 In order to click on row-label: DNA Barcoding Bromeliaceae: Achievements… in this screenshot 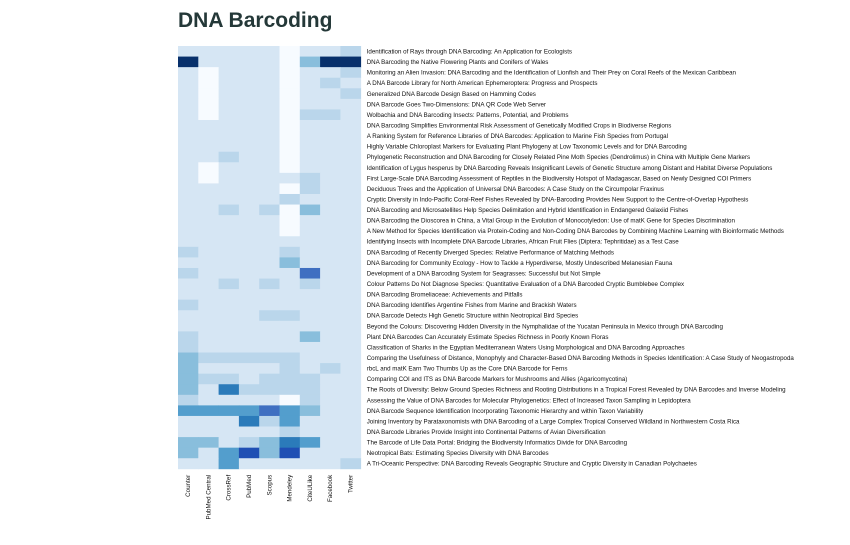, I will do `click(445, 295)`.